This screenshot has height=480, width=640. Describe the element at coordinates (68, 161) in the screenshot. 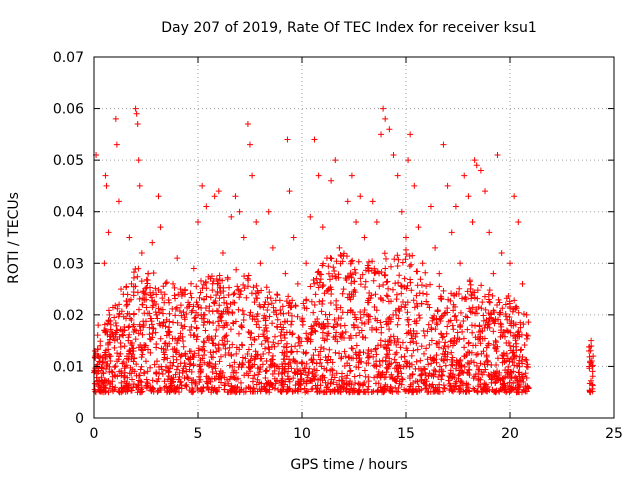

I see `y-tick-label: 0.05` at that location.